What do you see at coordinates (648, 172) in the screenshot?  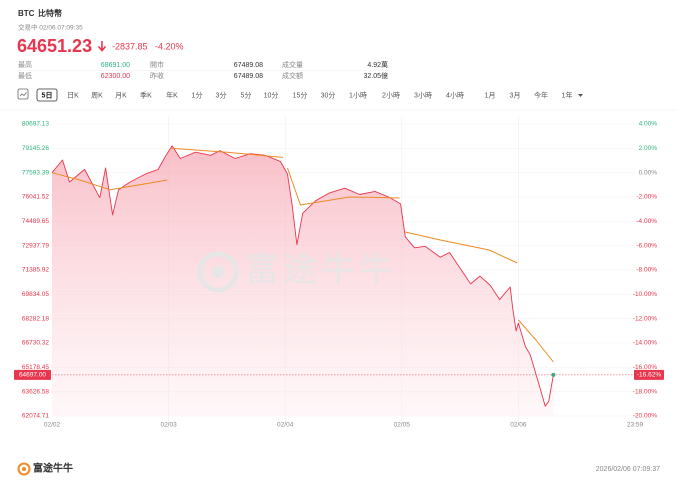 I see `y2-tick-label: 0.00%` at bounding box center [648, 172].